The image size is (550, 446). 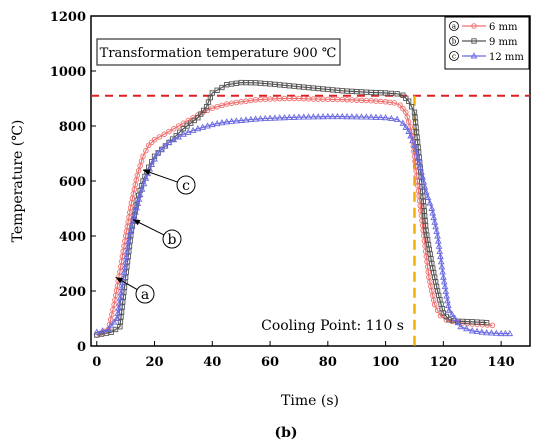 What do you see at coordinates (328, 362) in the screenshot?
I see `x-tick-label: 80` at bounding box center [328, 362].